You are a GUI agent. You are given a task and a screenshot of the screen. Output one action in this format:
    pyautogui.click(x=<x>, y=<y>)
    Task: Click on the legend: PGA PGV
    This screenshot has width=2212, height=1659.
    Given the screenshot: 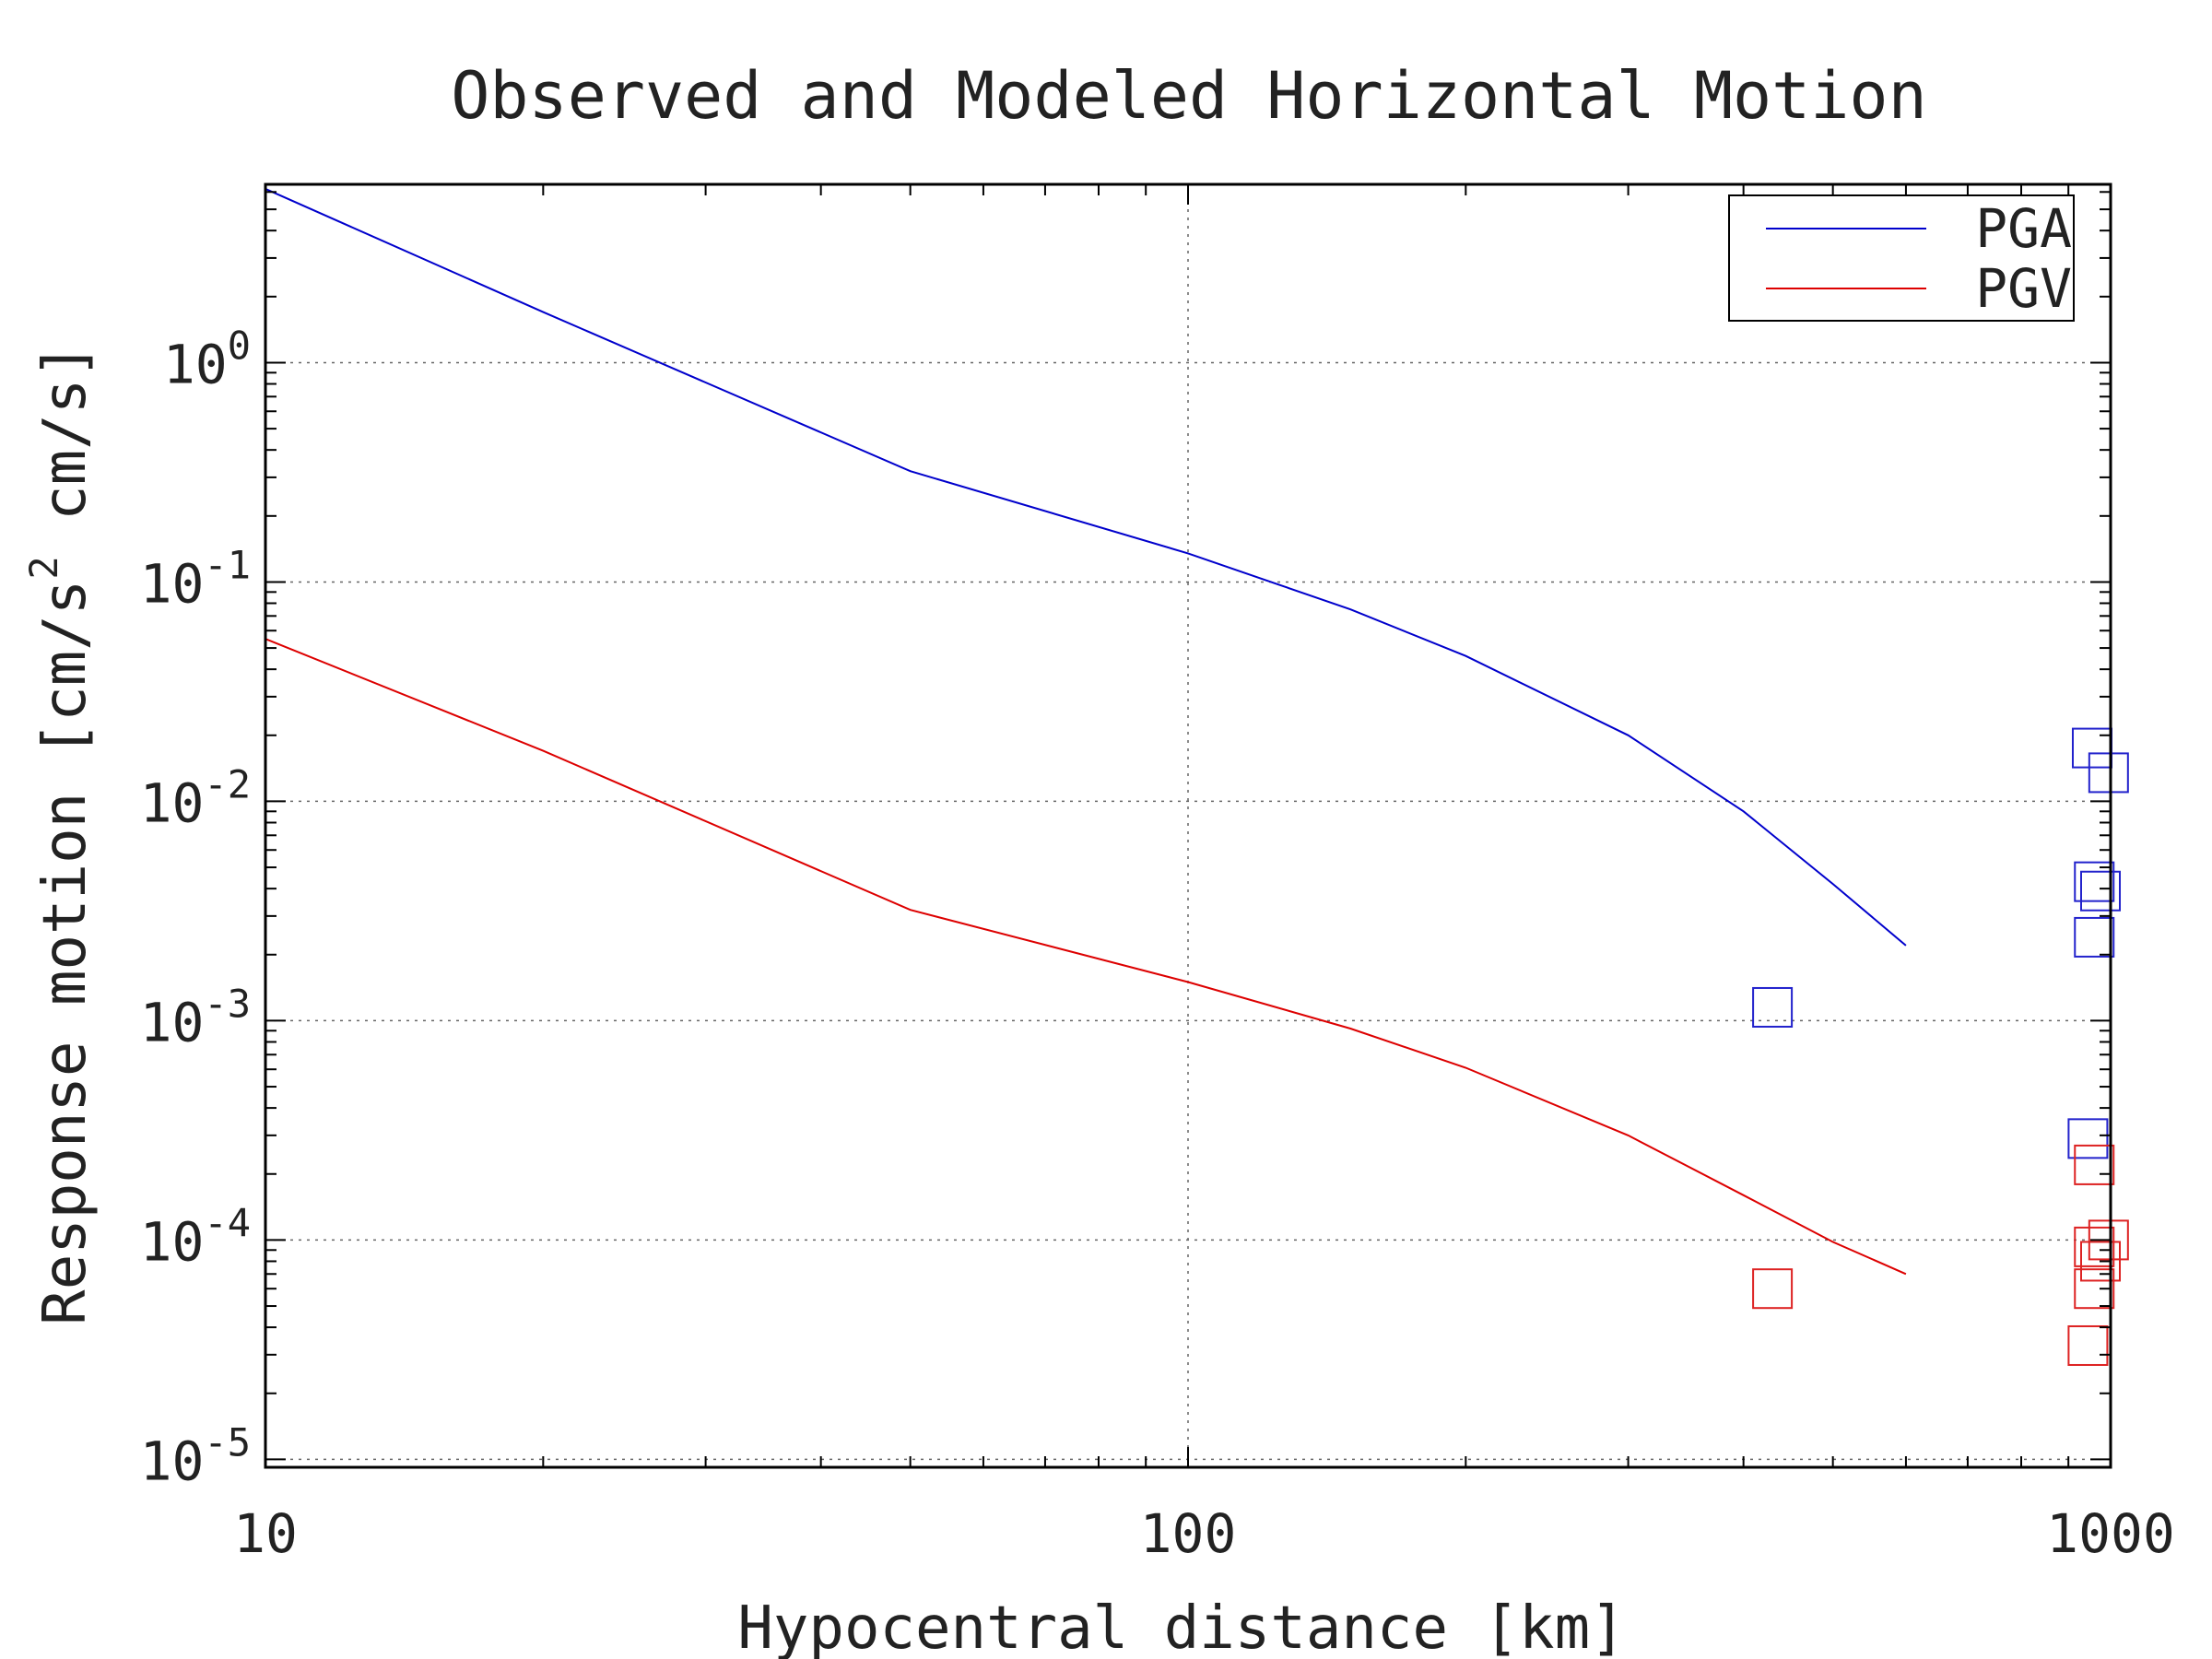 What is the action you would take?
    pyautogui.click(x=1901, y=258)
    